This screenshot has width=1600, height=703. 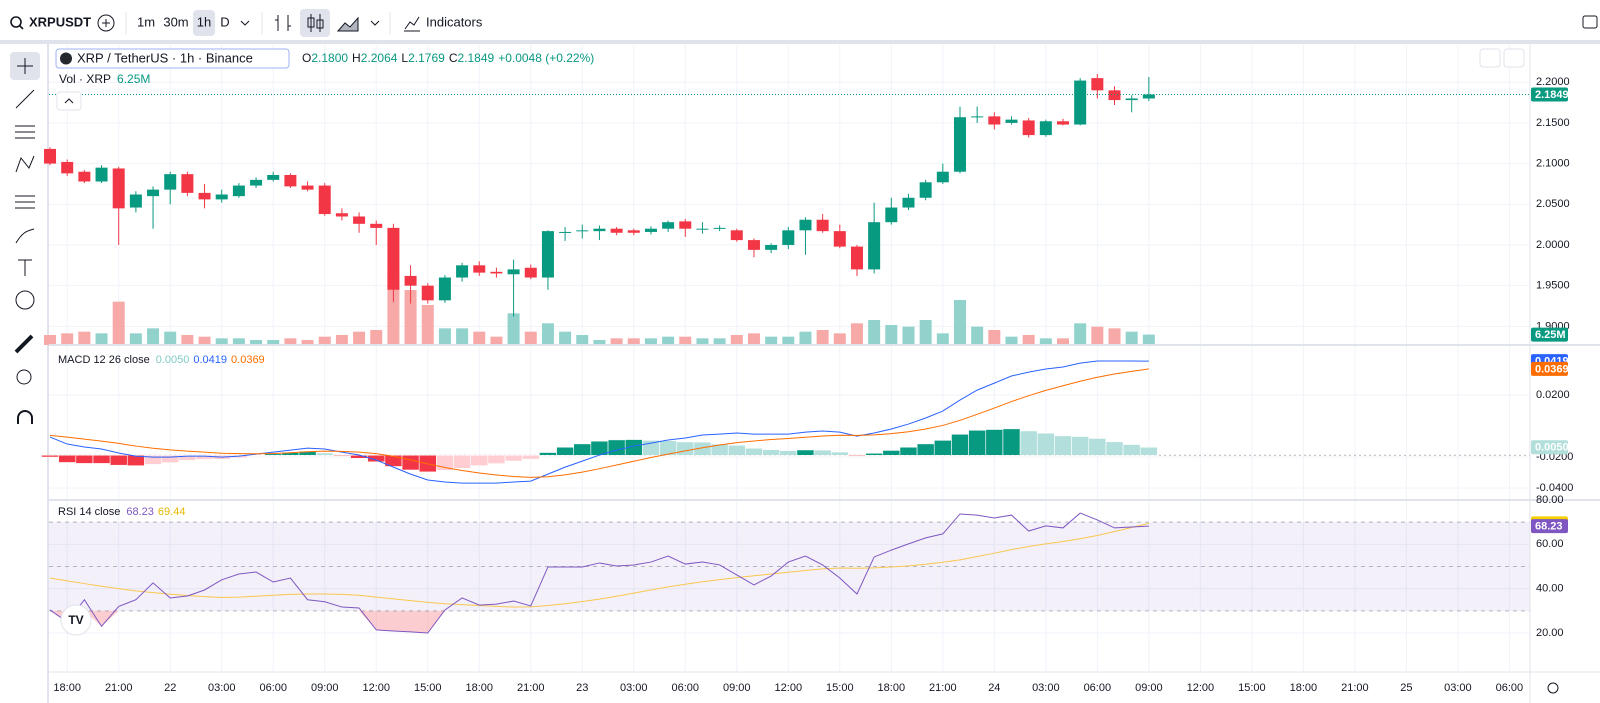 What do you see at coordinates (840, 688) in the screenshot?
I see `x-tick-label: 15:00` at bounding box center [840, 688].